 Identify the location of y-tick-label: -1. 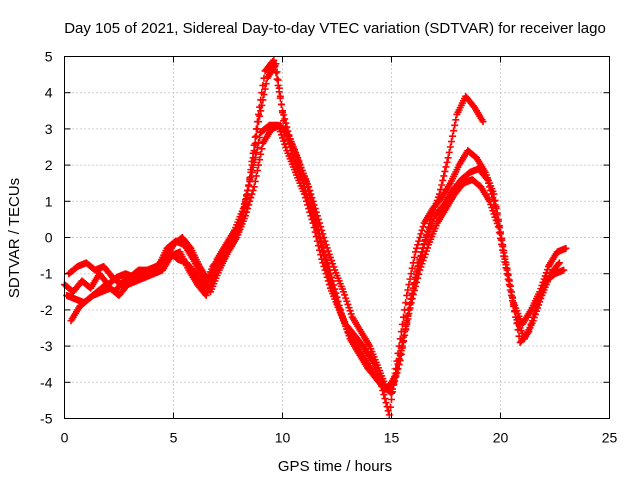
(46, 274).